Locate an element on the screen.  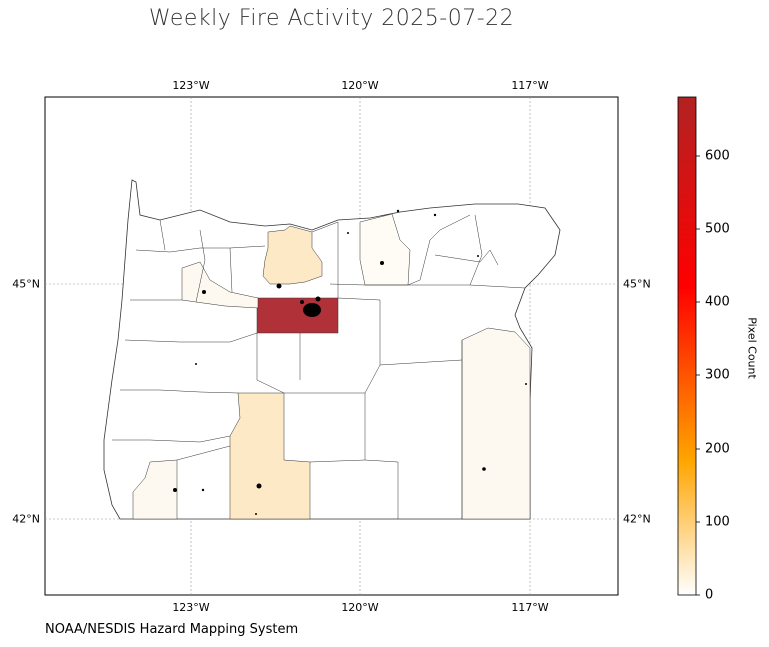
county-wasco is located at coordinates (292, 255).